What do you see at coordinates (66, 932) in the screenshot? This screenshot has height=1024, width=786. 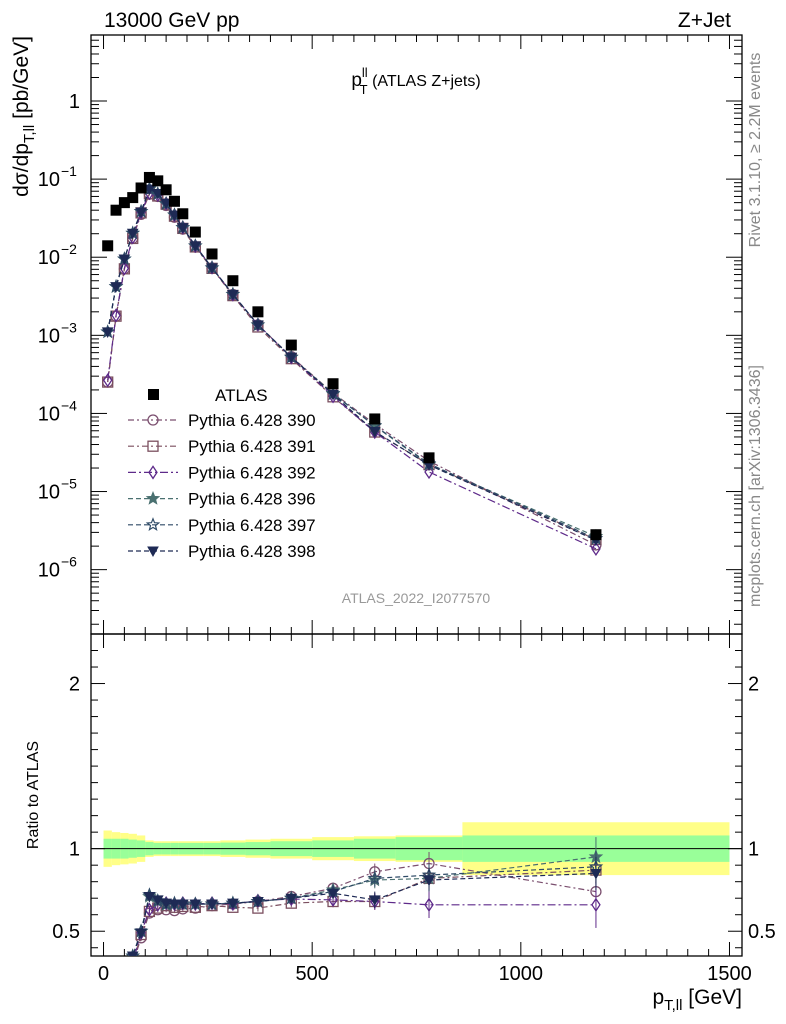 I see `ratio-y-tick-label: 0.5` at bounding box center [66, 932].